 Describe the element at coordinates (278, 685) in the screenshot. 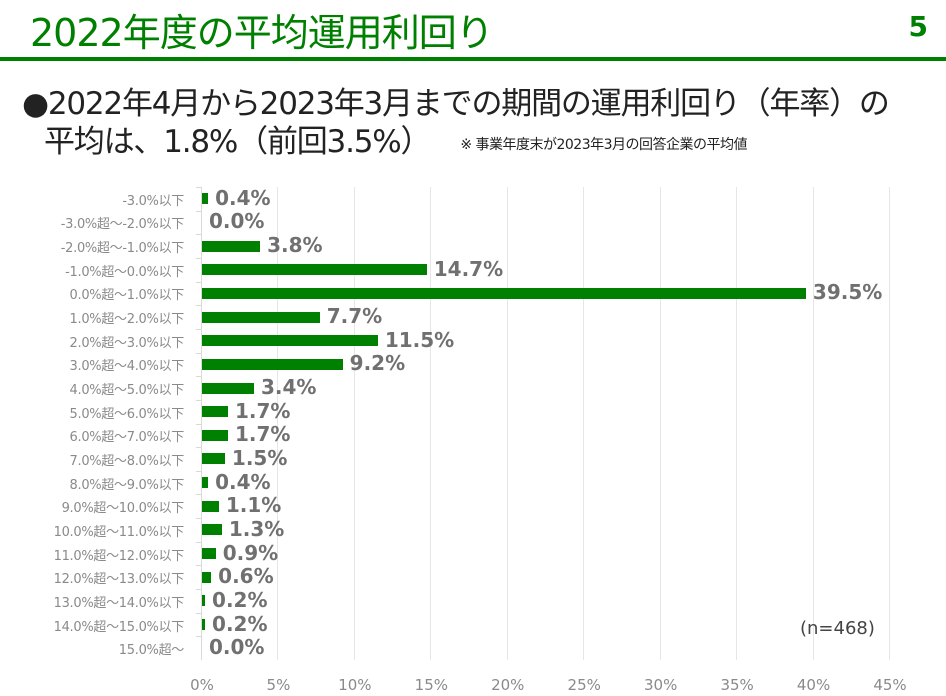

I see `x-tick-label: 5%` at that location.